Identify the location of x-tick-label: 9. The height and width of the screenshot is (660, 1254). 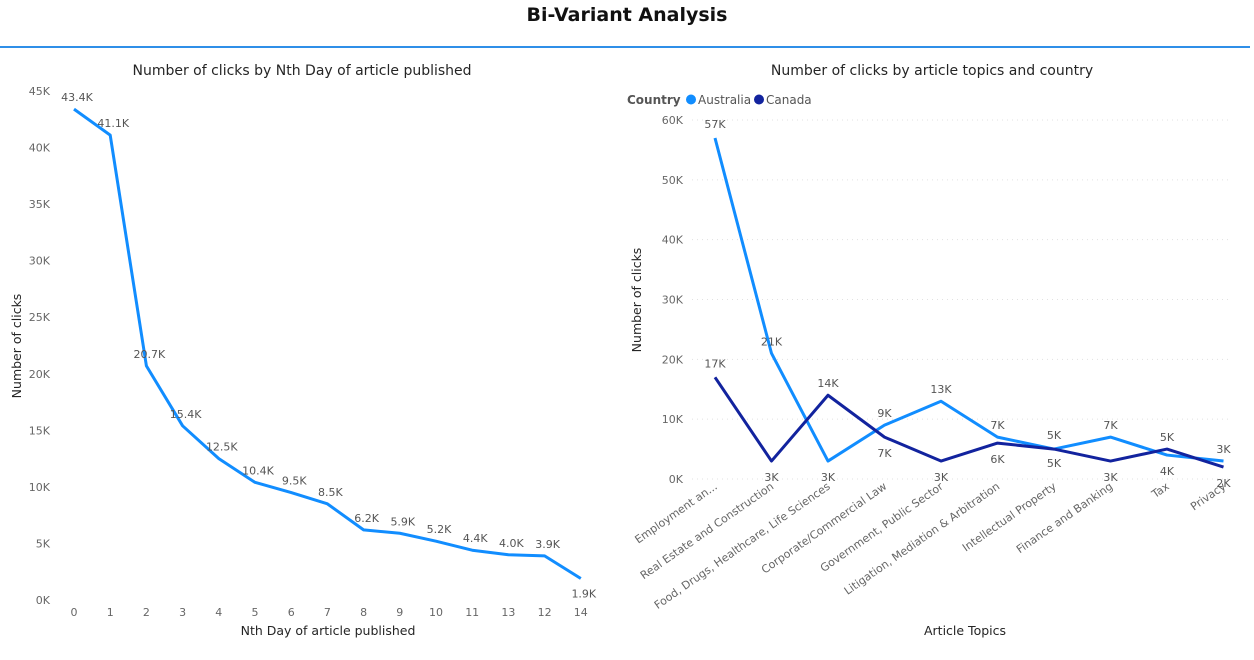
(399, 612).